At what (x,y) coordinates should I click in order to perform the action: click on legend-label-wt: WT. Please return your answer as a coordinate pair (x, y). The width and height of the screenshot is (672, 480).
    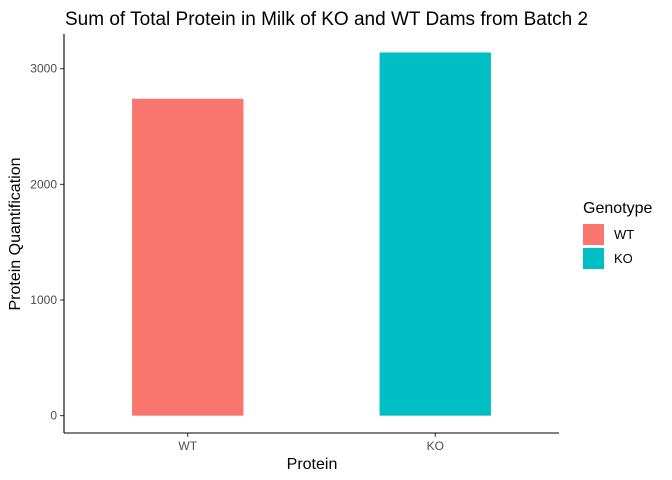
    Looking at the image, I should click on (624, 234).